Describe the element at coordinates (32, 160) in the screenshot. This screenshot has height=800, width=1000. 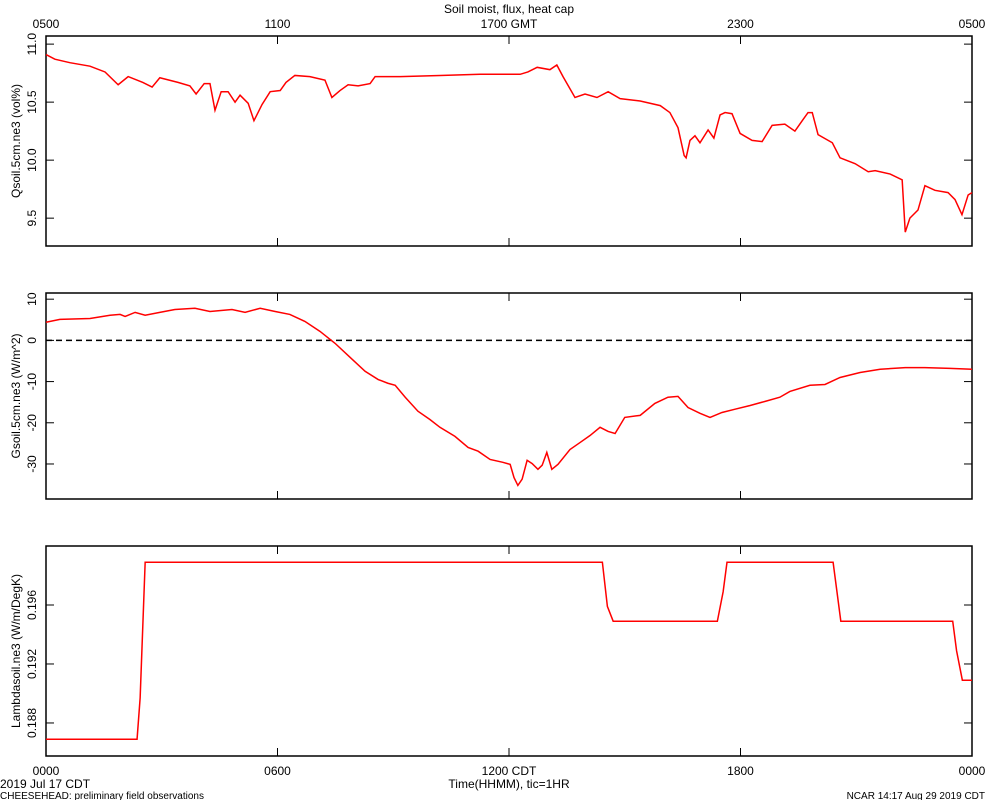
I see `y-tick-label: 10.0` at that location.